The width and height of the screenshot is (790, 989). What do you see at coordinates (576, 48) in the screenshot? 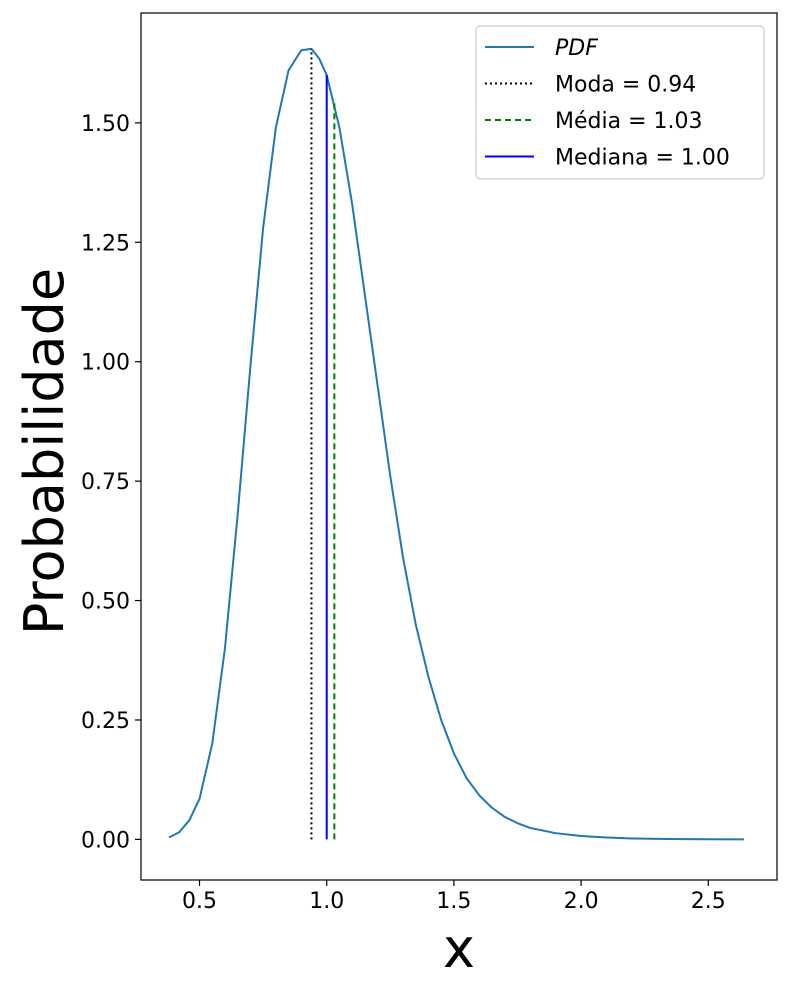
I see `legend-label: PDF` at bounding box center [576, 48].